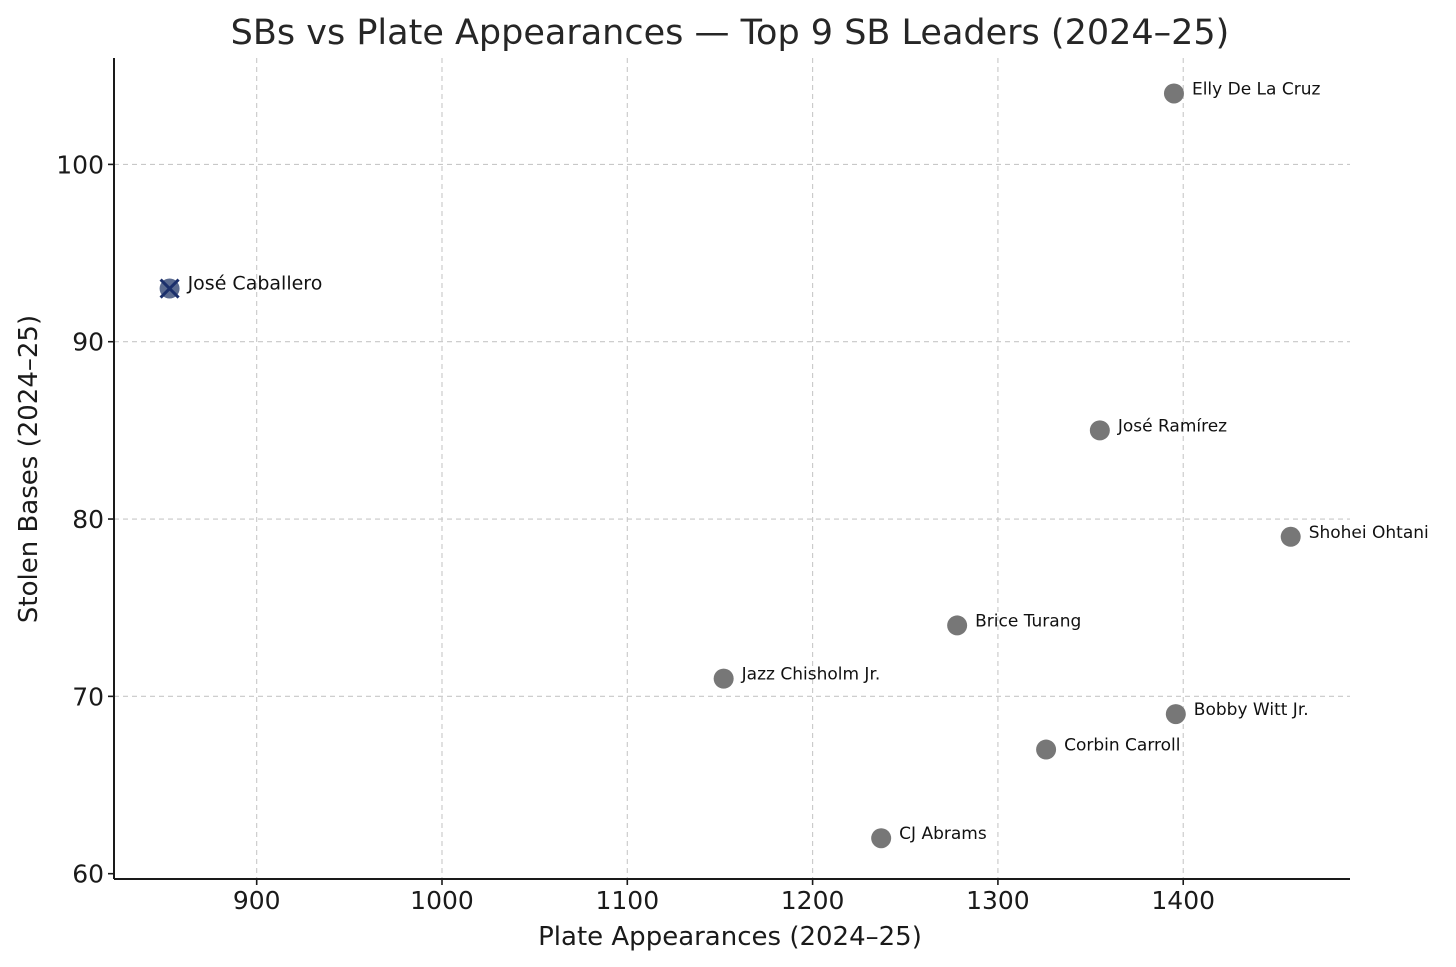 This screenshot has height=967, width=1456. What do you see at coordinates (813, 900) in the screenshot?
I see `x-tick-label: 1200` at bounding box center [813, 900].